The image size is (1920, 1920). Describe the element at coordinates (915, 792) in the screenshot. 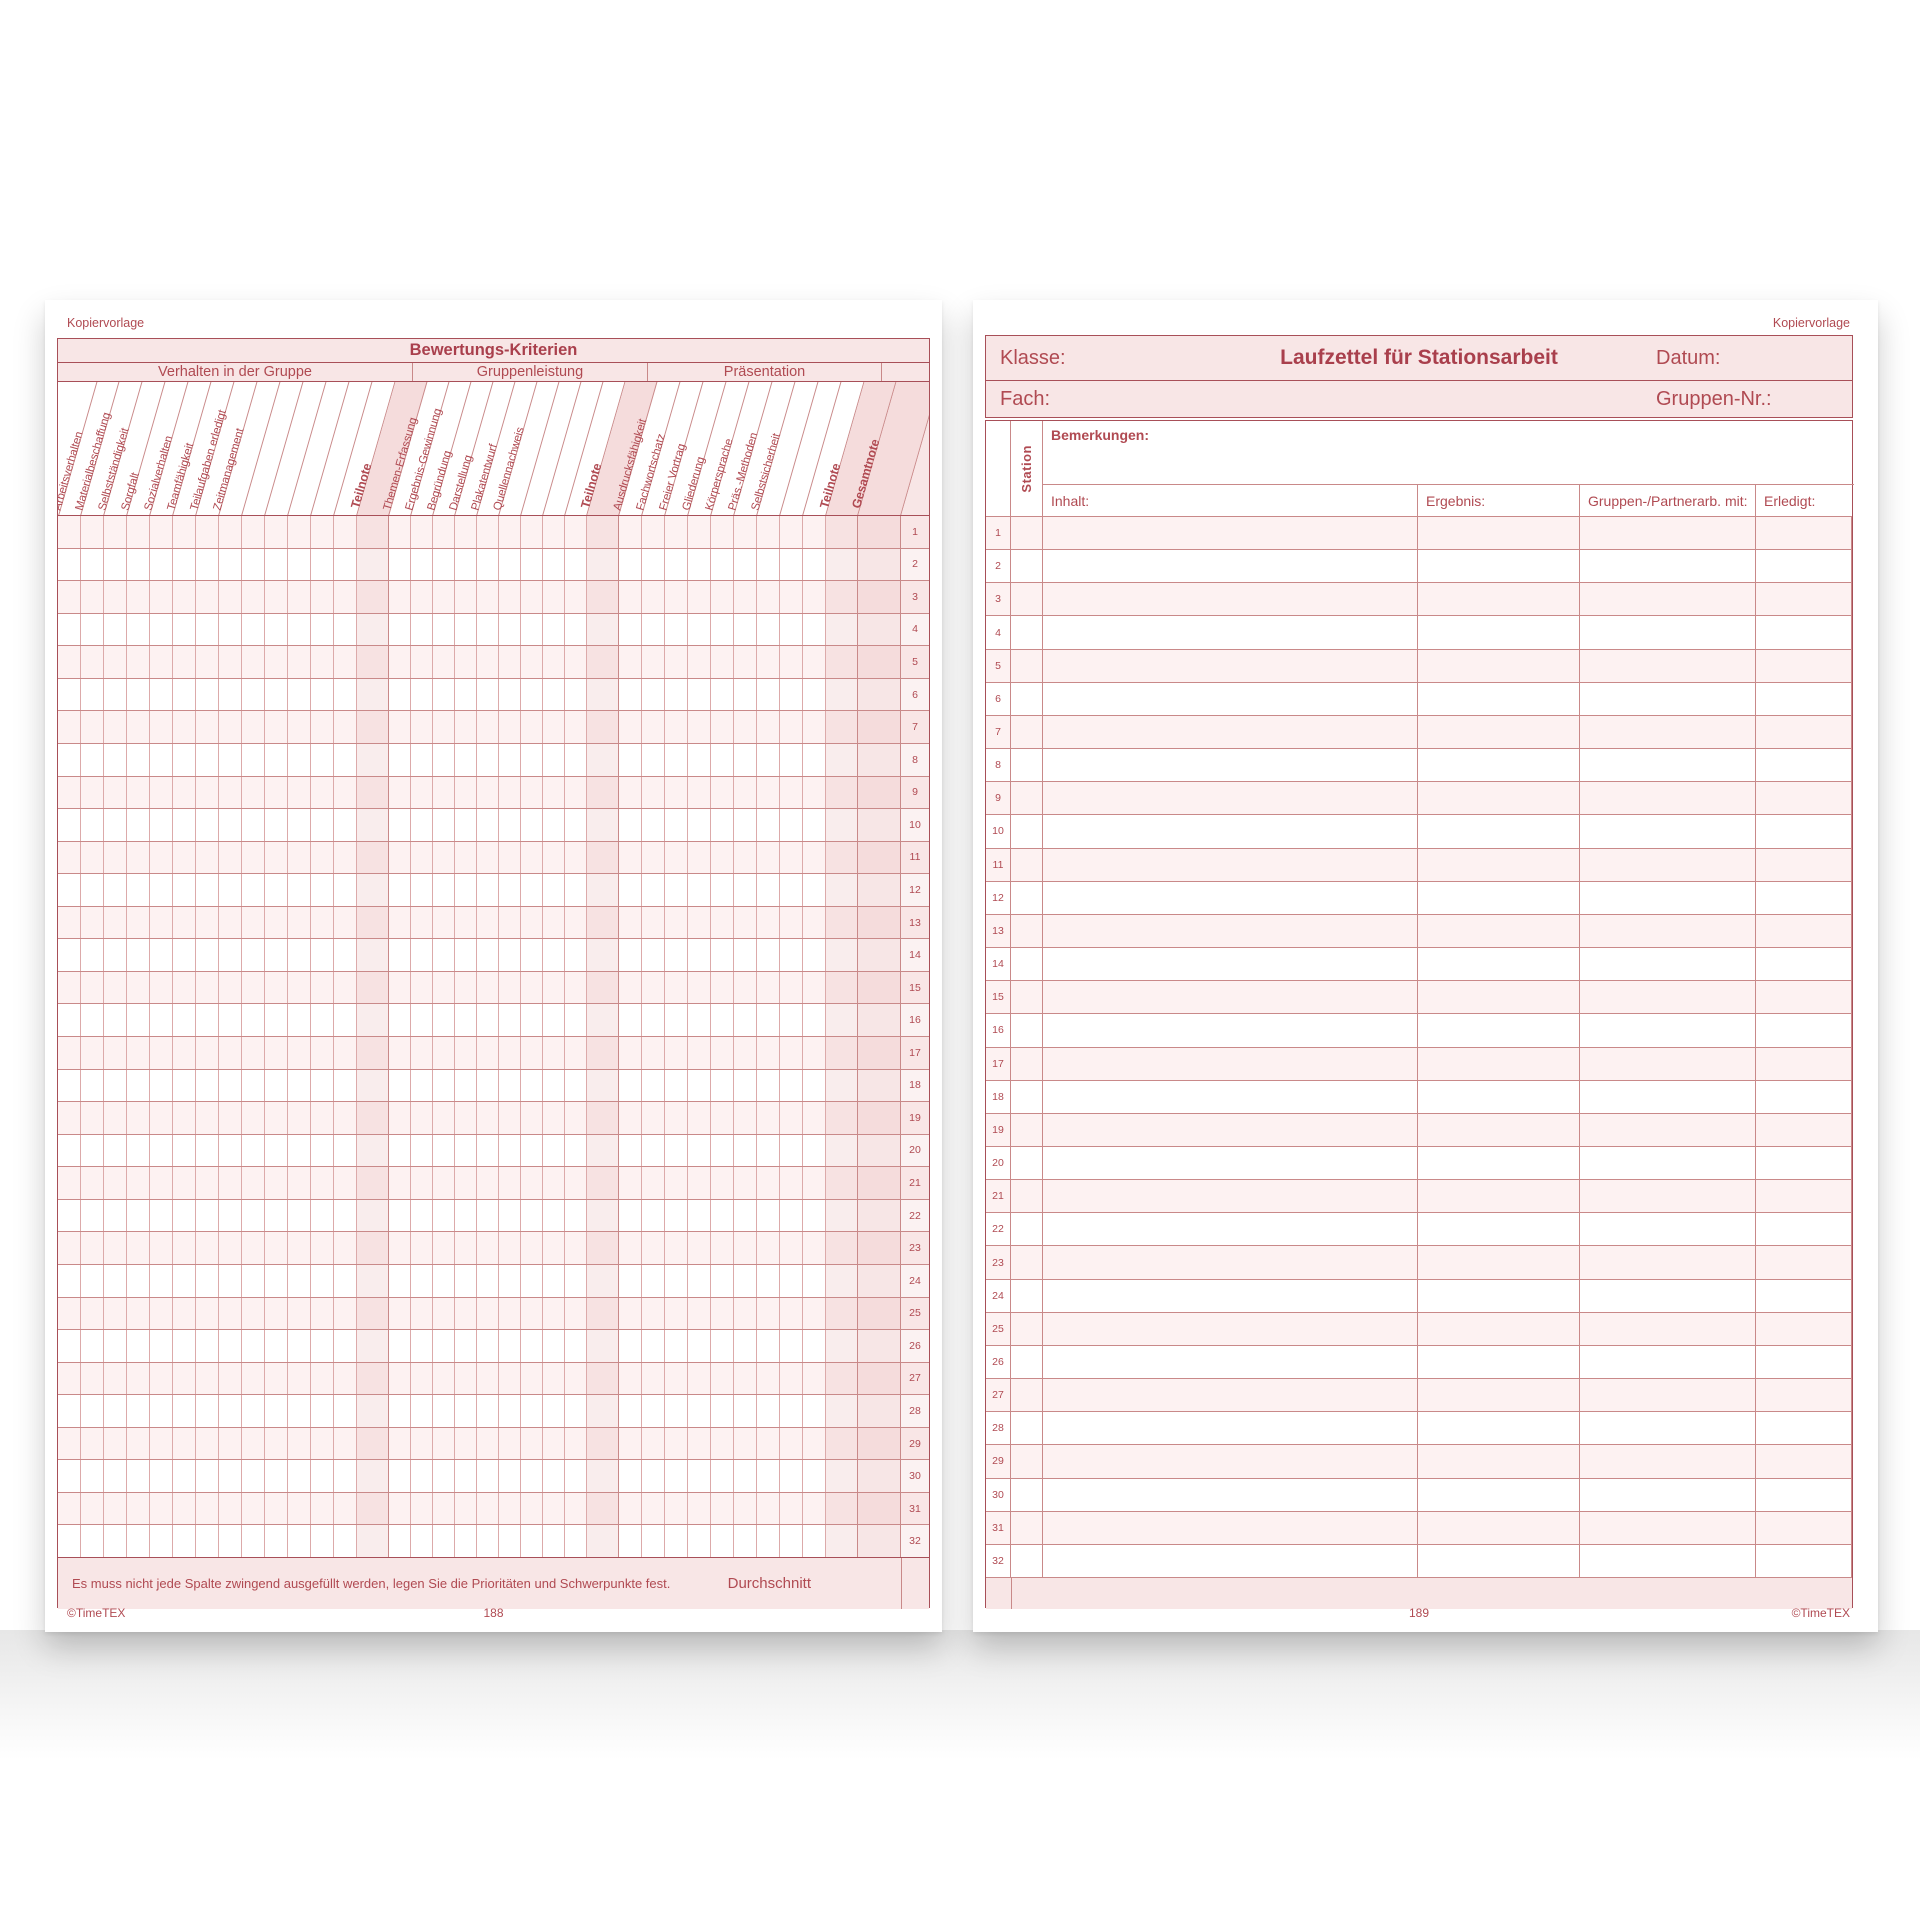

I see `row-number: 9` at that location.